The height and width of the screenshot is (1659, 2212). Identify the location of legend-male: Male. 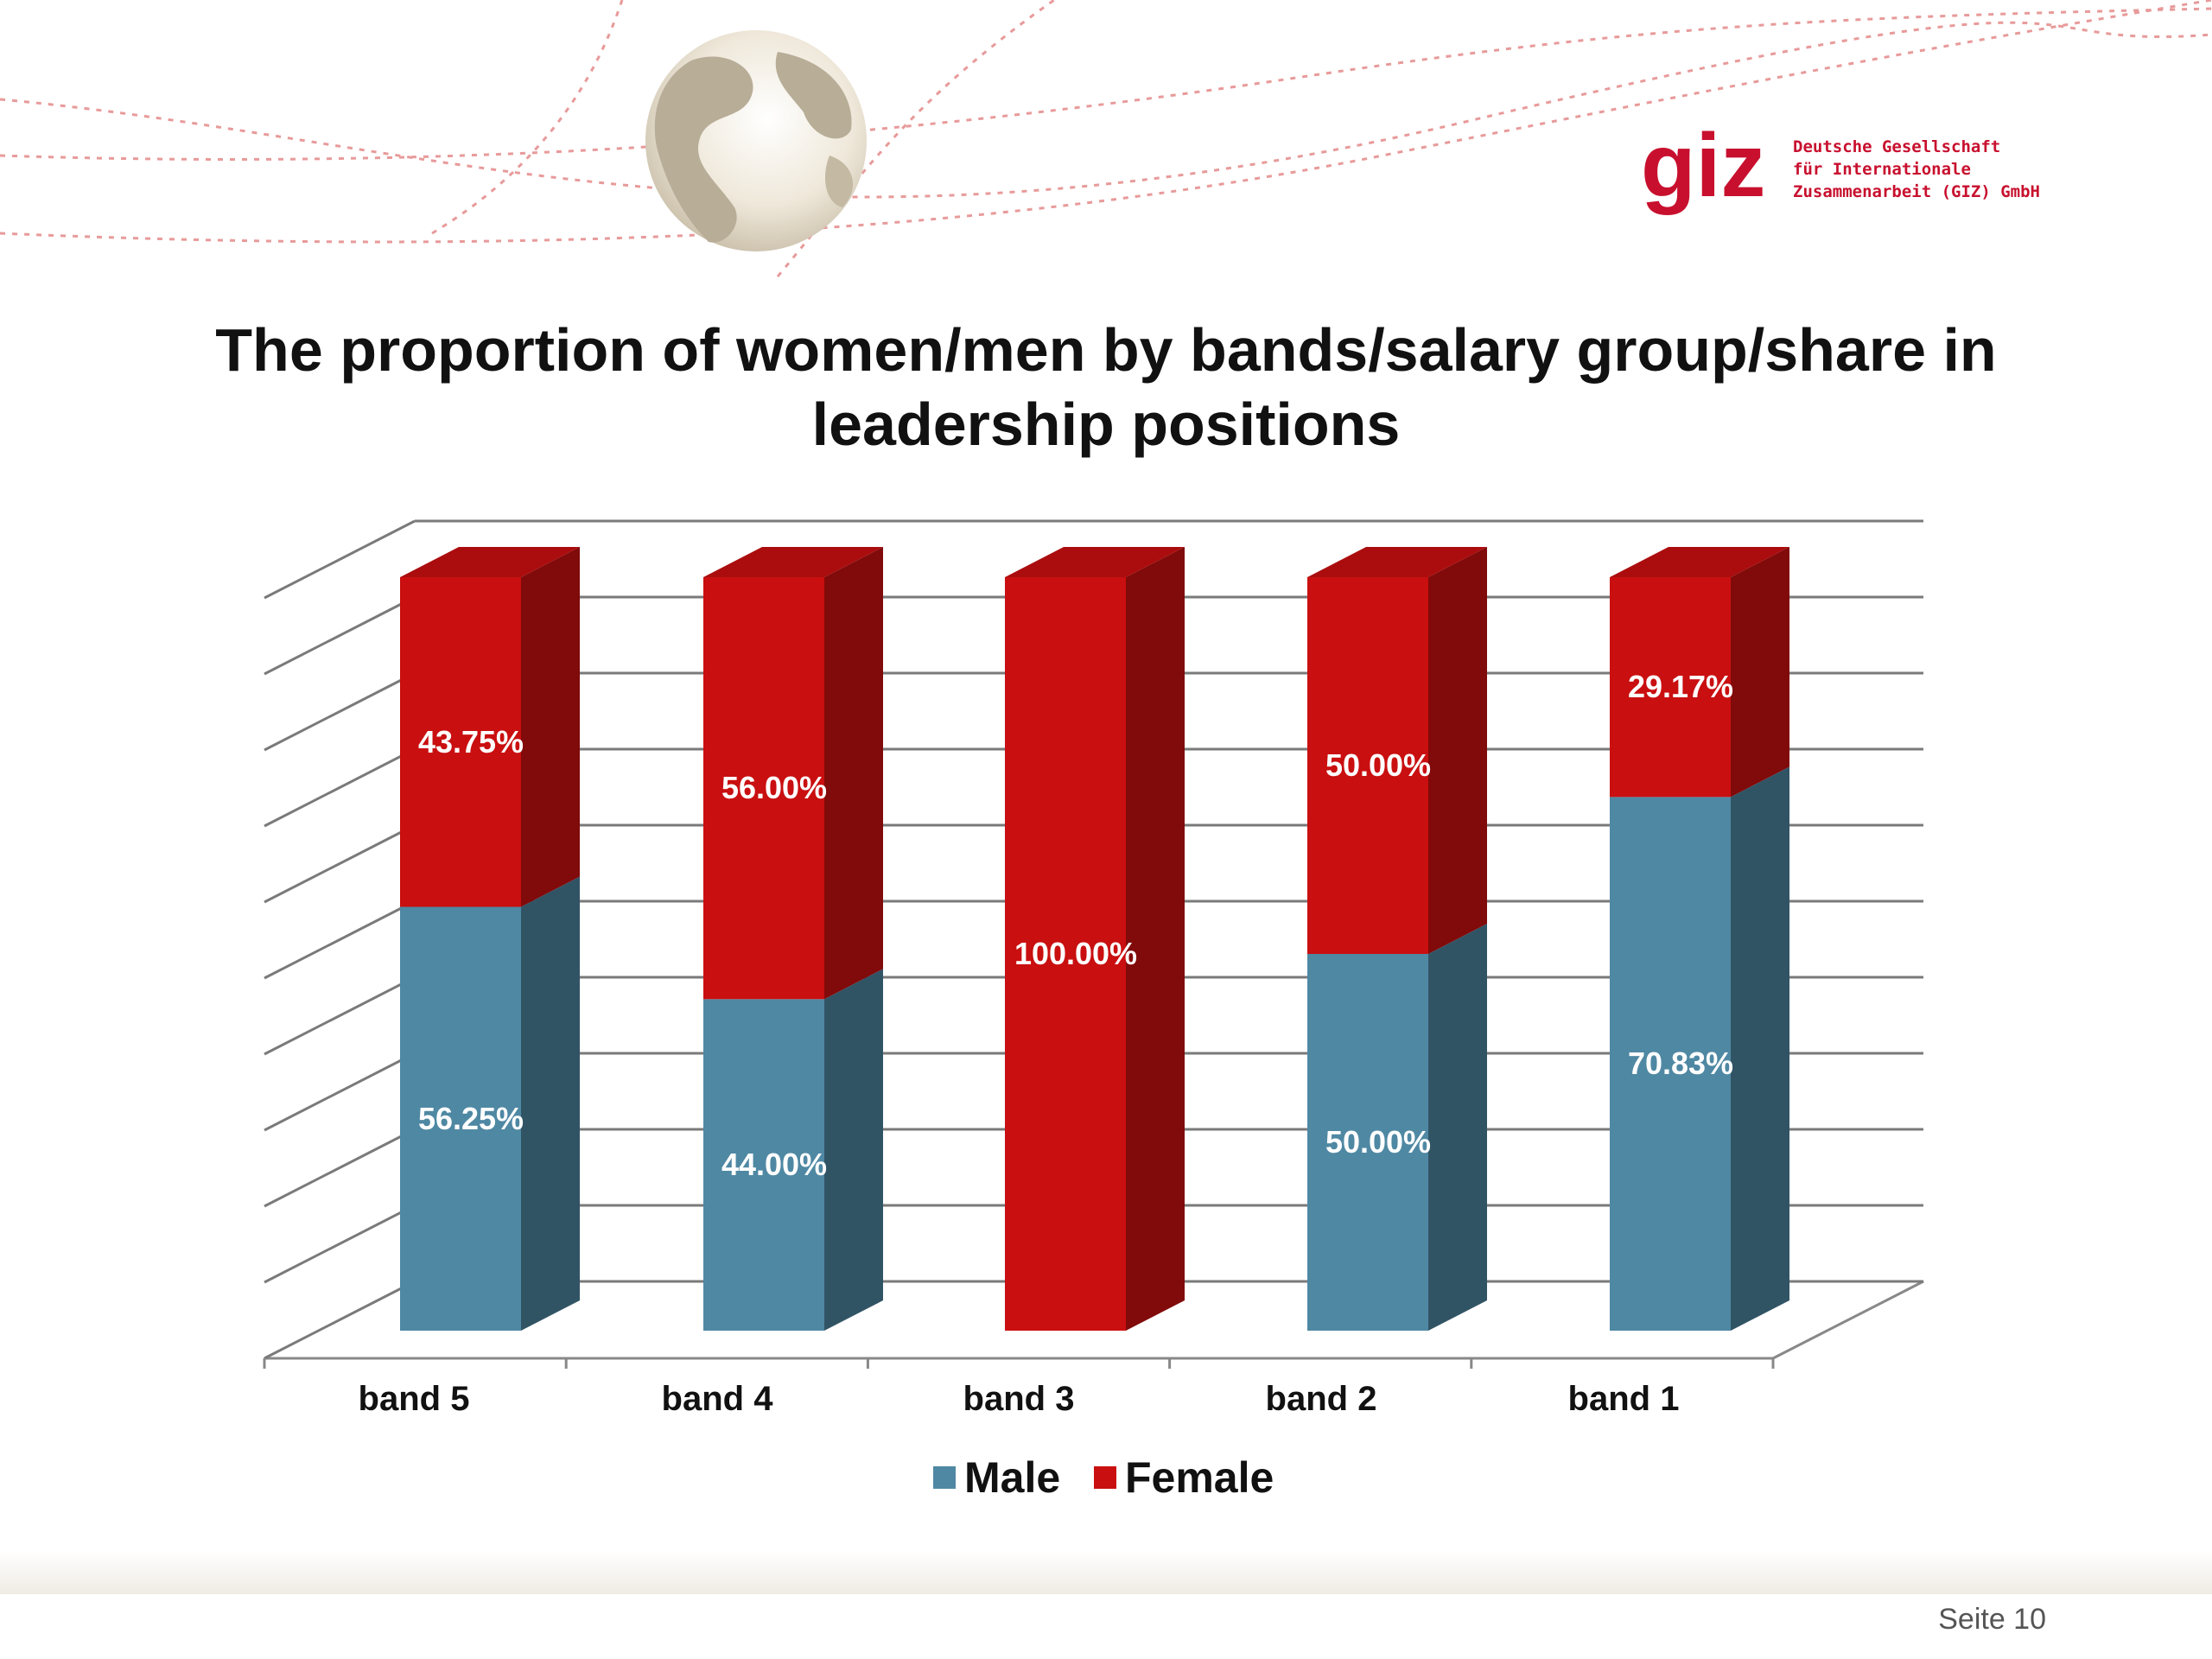
(996, 1477).